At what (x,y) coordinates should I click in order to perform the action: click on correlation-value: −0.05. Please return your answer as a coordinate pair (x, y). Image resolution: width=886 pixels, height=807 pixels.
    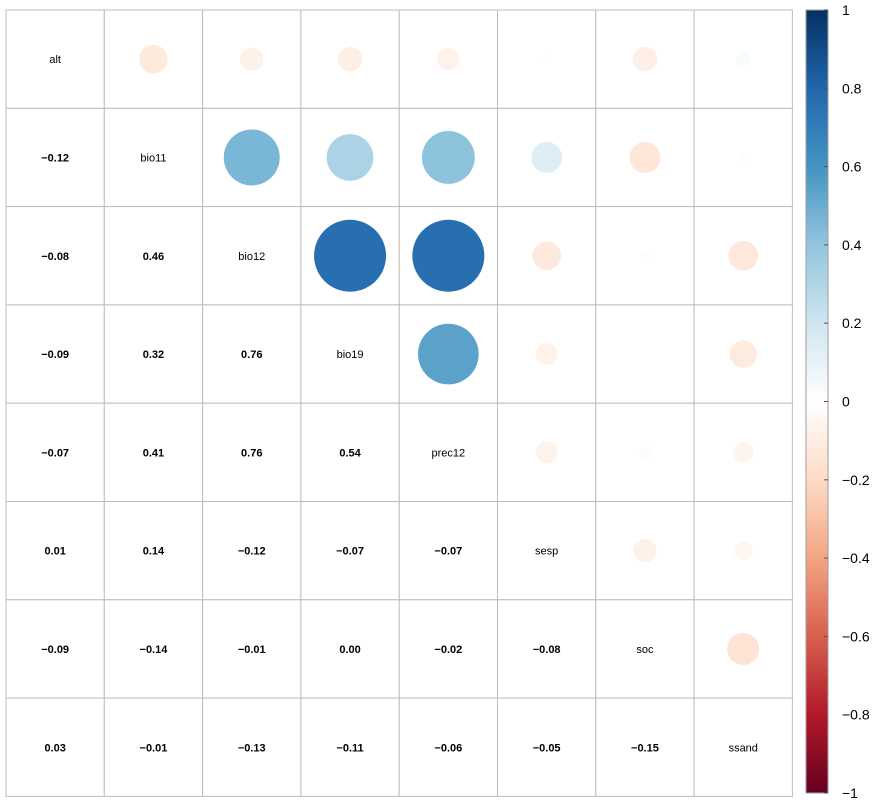
    Looking at the image, I should click on (547, 748).